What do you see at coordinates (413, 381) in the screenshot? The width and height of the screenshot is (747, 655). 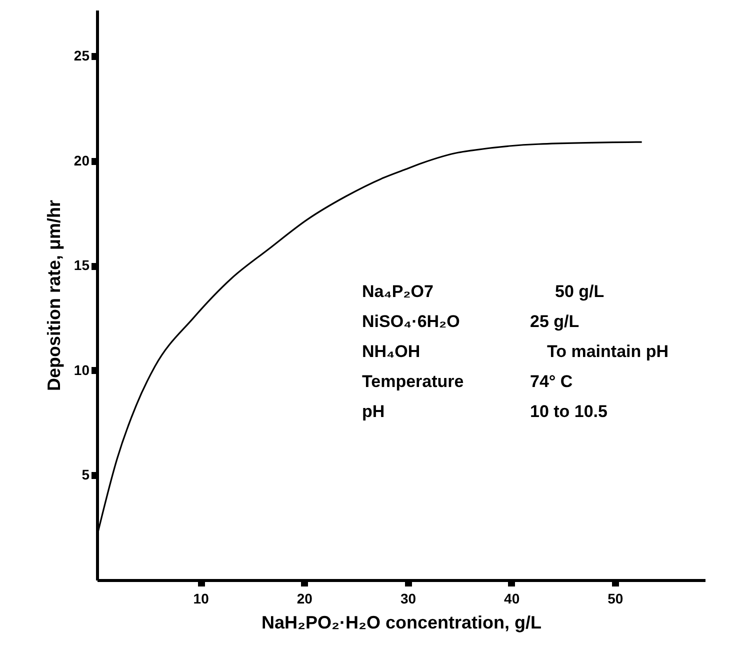 I see `annotation: Temperature` at bounding box center [413, 381].